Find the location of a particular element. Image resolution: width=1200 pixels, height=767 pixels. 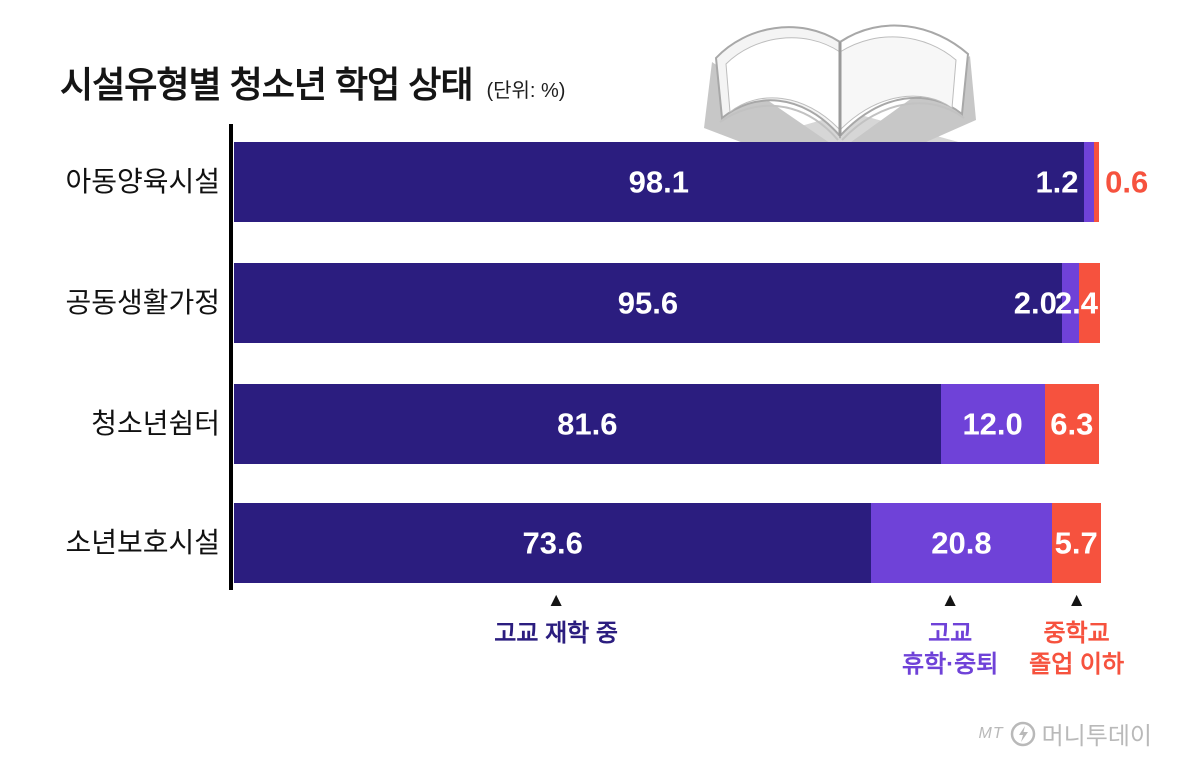

category-label: 아동양육시설 is located at coordinates (142, 181).